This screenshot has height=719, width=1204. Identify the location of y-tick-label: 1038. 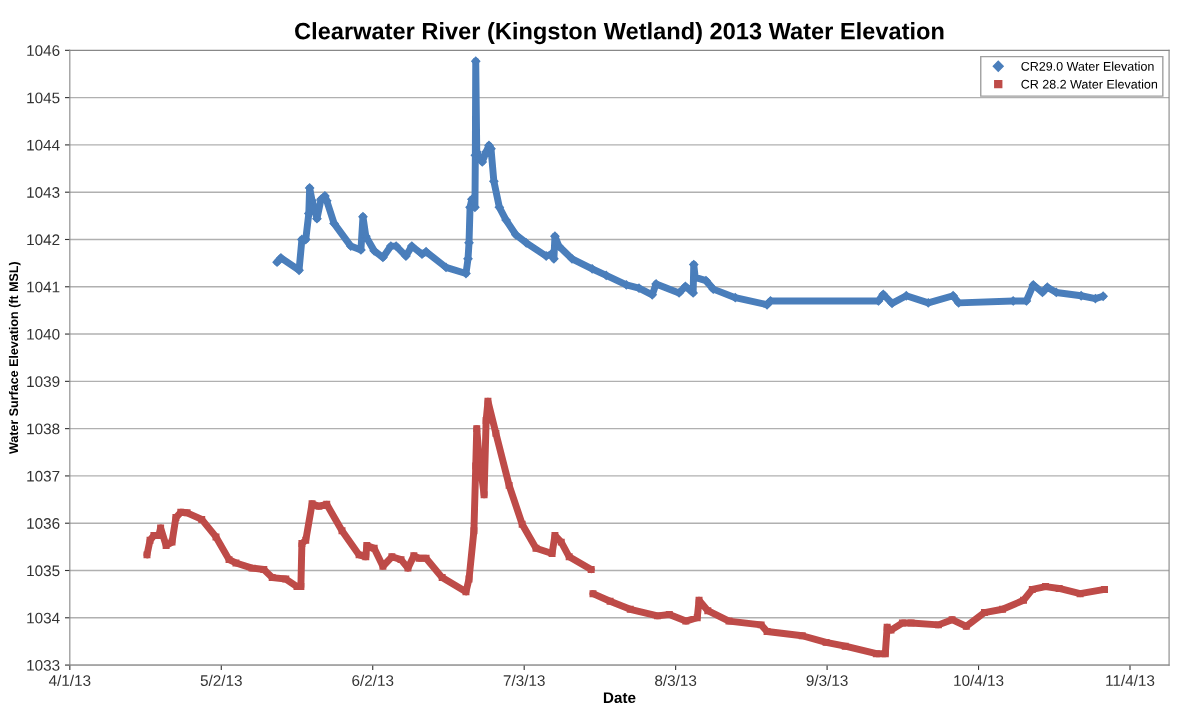
(43, 429).